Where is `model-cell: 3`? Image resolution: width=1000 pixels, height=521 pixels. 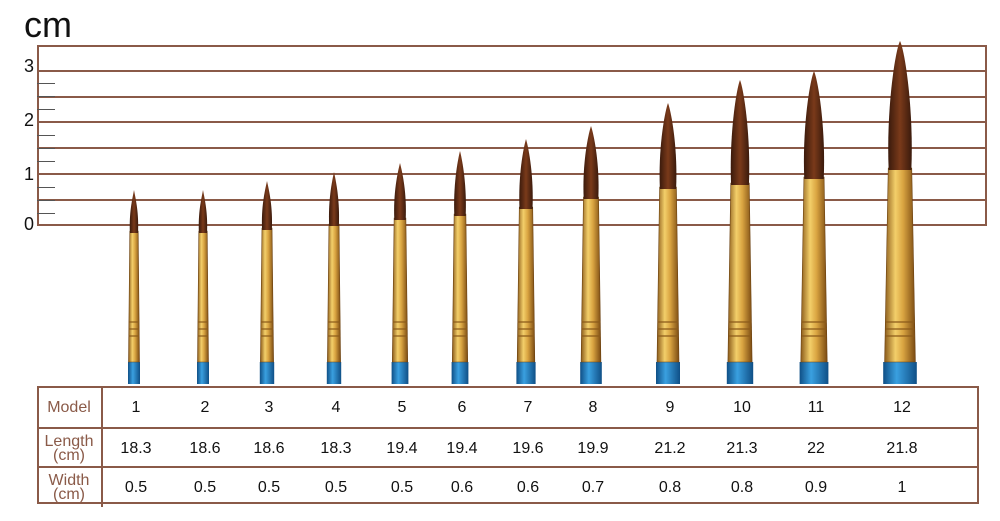
model-cell: 3 is located at coordinates (269, 407).